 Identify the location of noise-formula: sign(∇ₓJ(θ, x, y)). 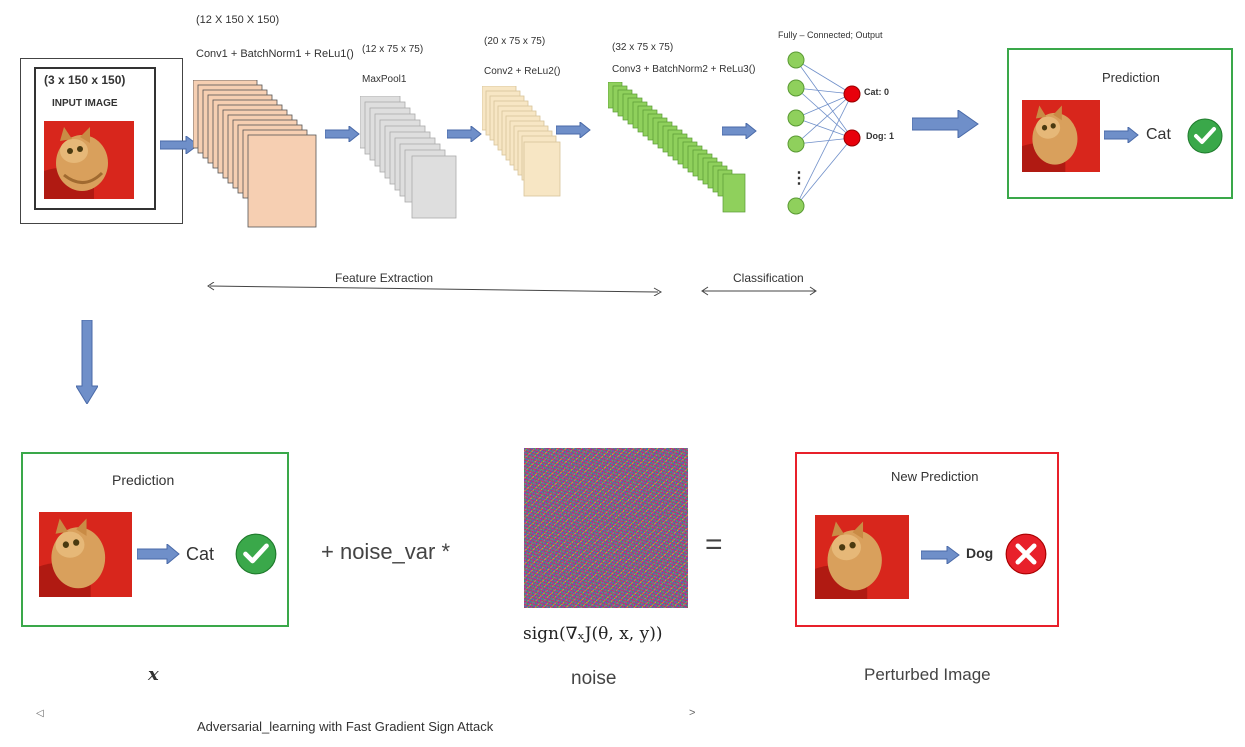
(593, 634).